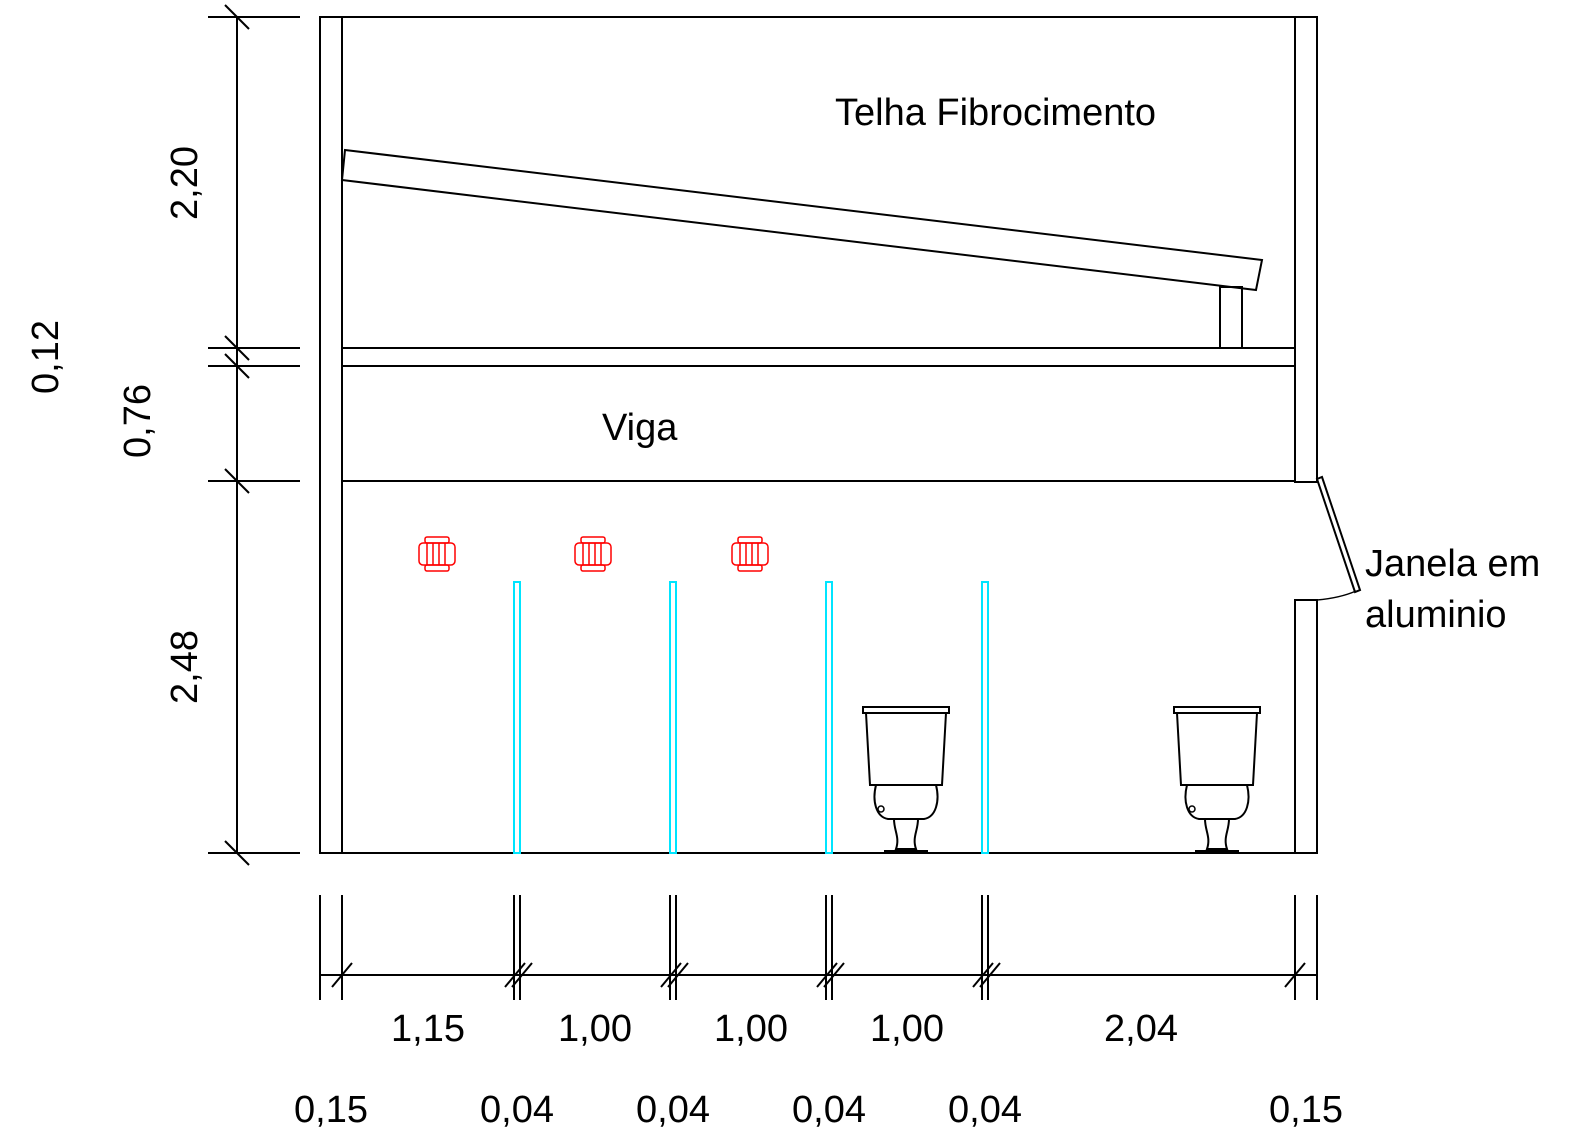 This screenshot has width=1581, height=1144. I want to click on window-leaf, so click(1338, 534).